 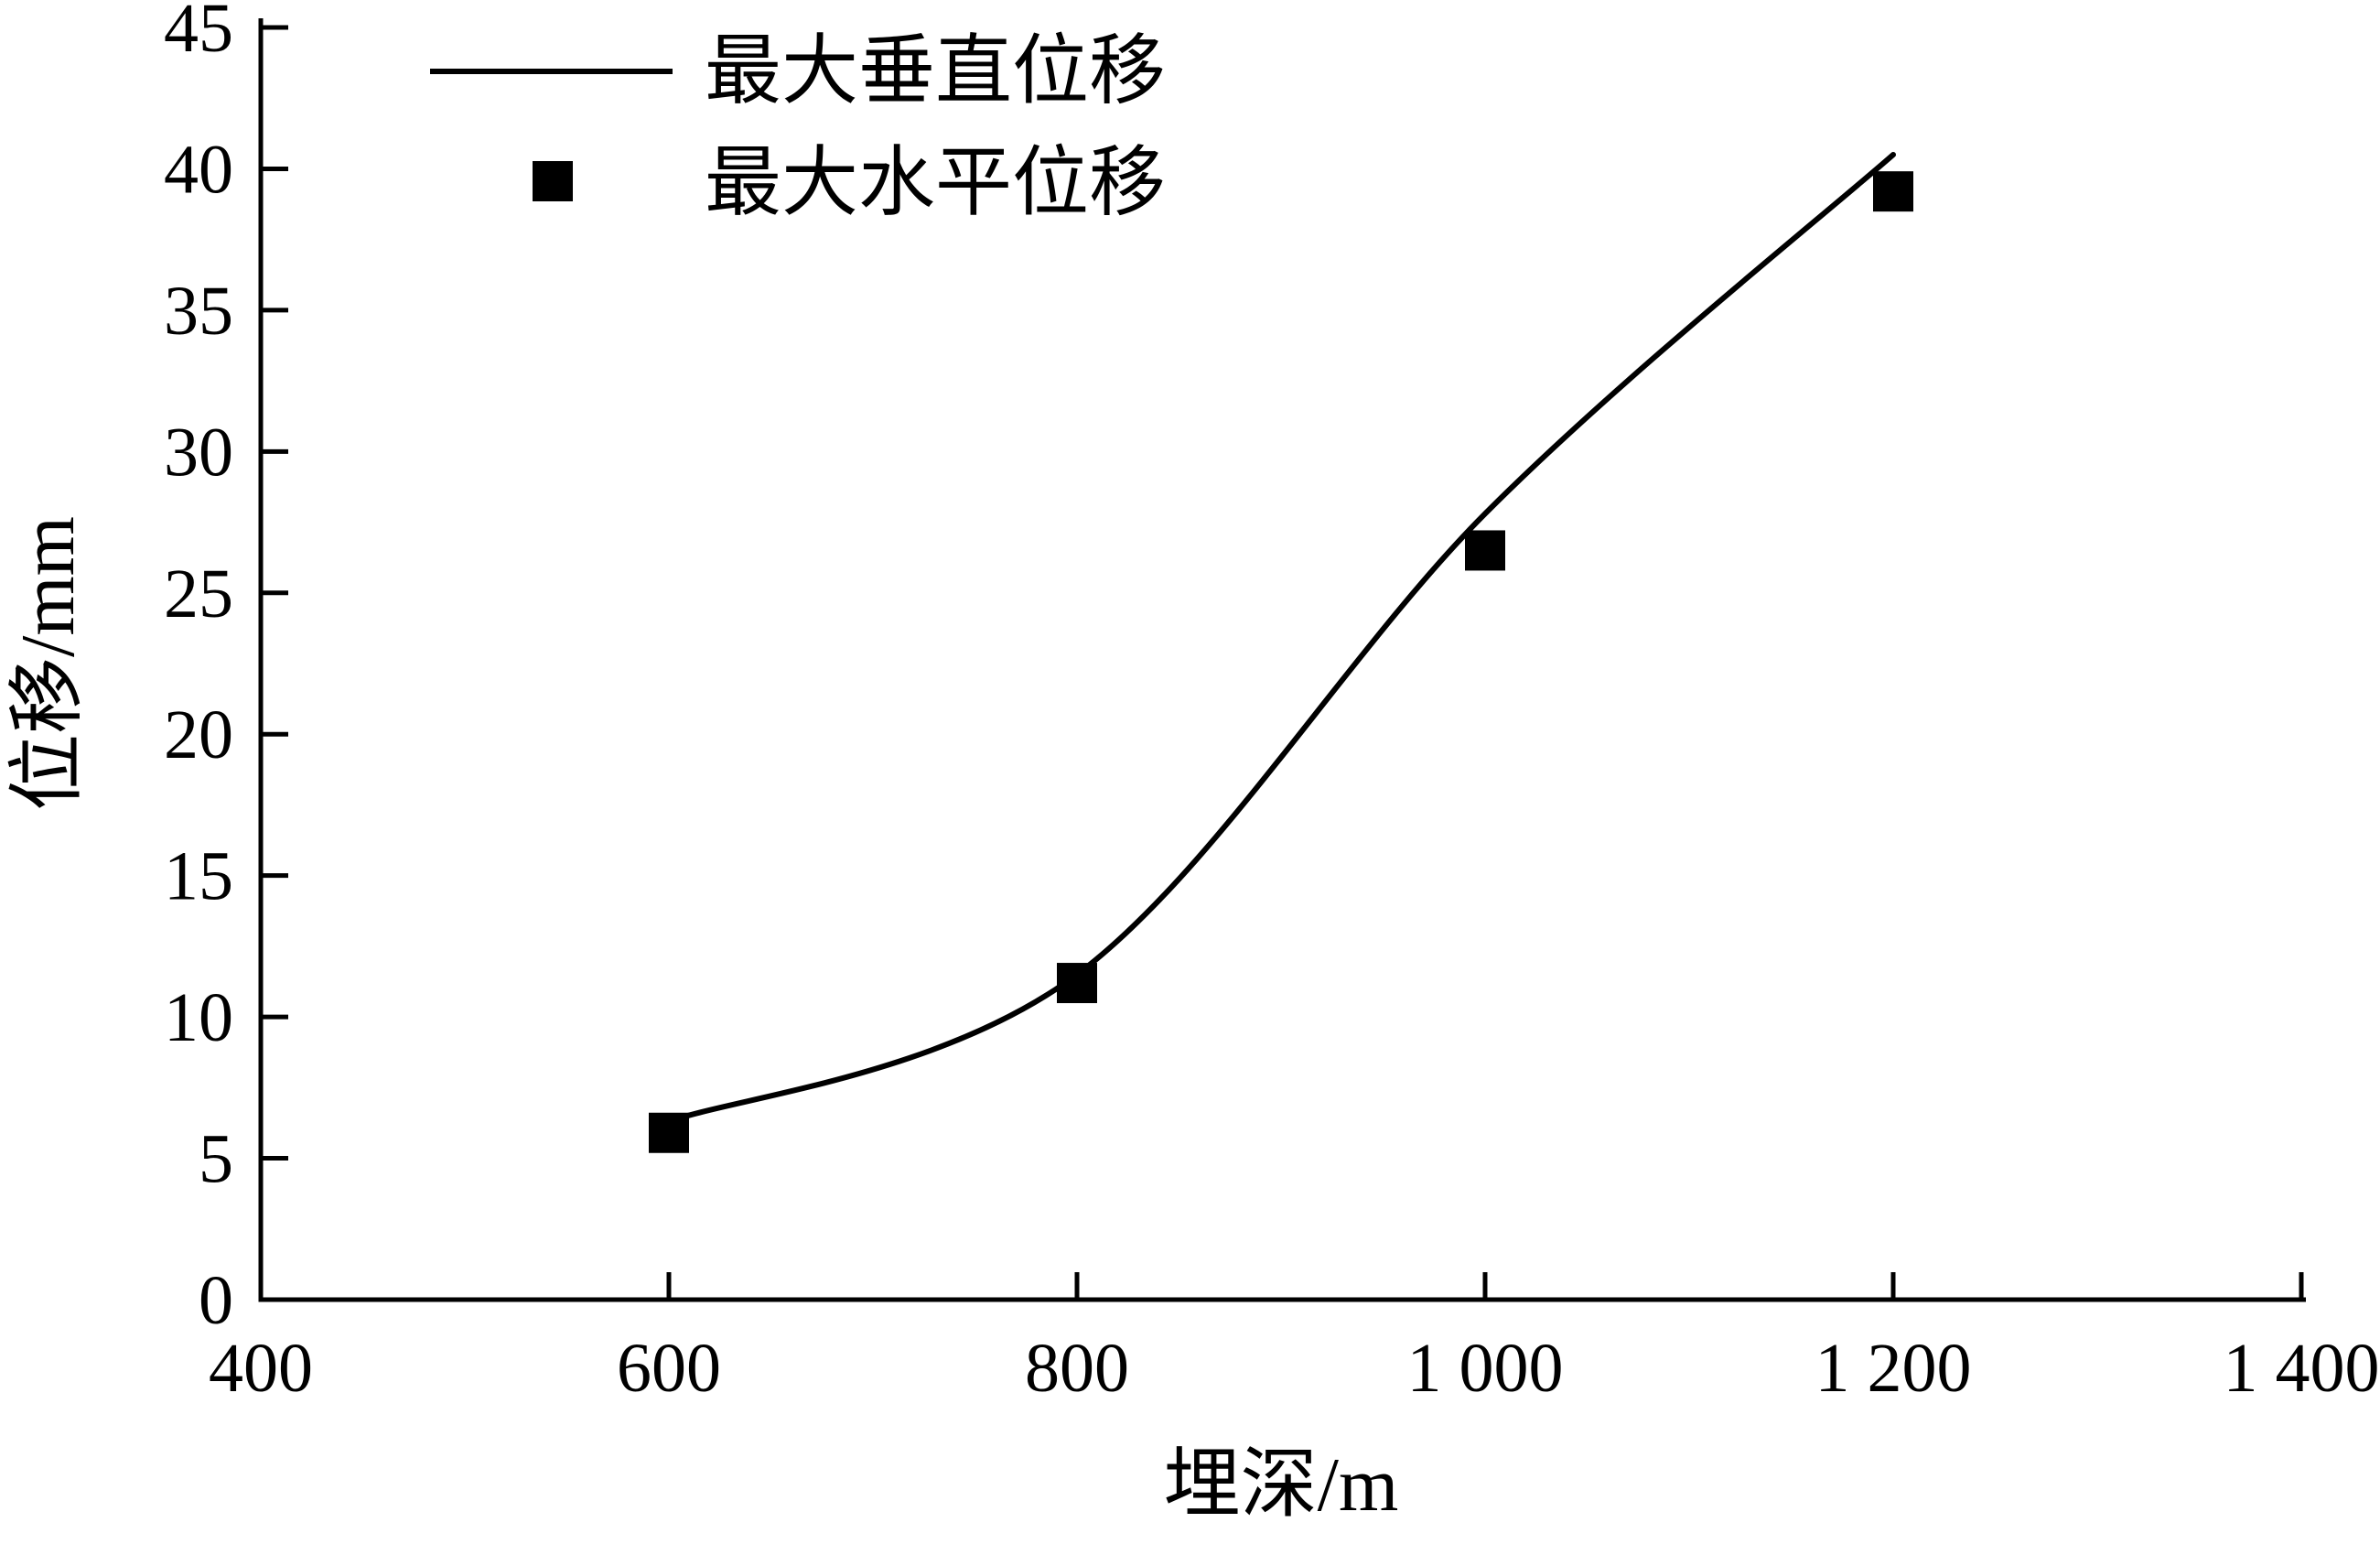 What do you see at coordinates (216, 1160) in the screenshot?
I see `y-tick-label: 5` at bounding box center [216, 1160].